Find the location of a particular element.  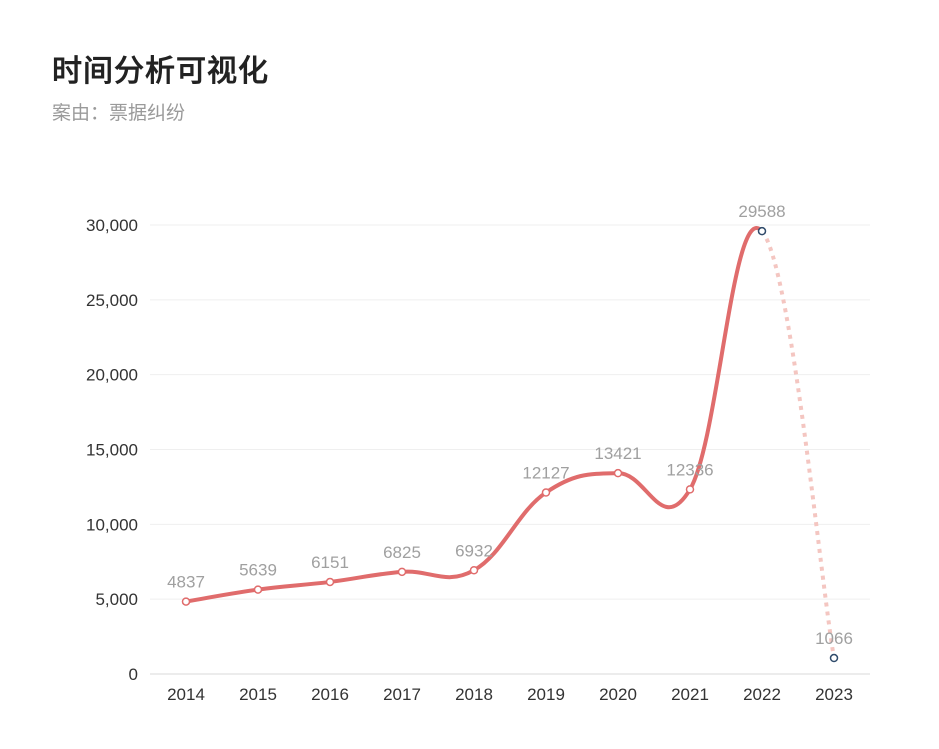

data-label: 12127 is located at coordinates (545, 472).